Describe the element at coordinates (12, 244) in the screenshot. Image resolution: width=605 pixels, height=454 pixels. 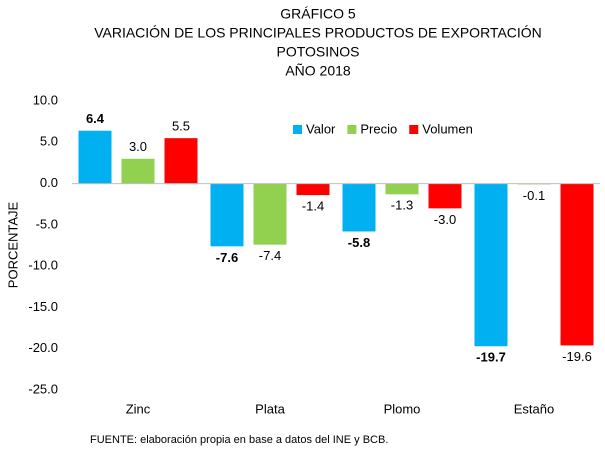
I see `y-axis-label: PORCENTAJE` at that location.